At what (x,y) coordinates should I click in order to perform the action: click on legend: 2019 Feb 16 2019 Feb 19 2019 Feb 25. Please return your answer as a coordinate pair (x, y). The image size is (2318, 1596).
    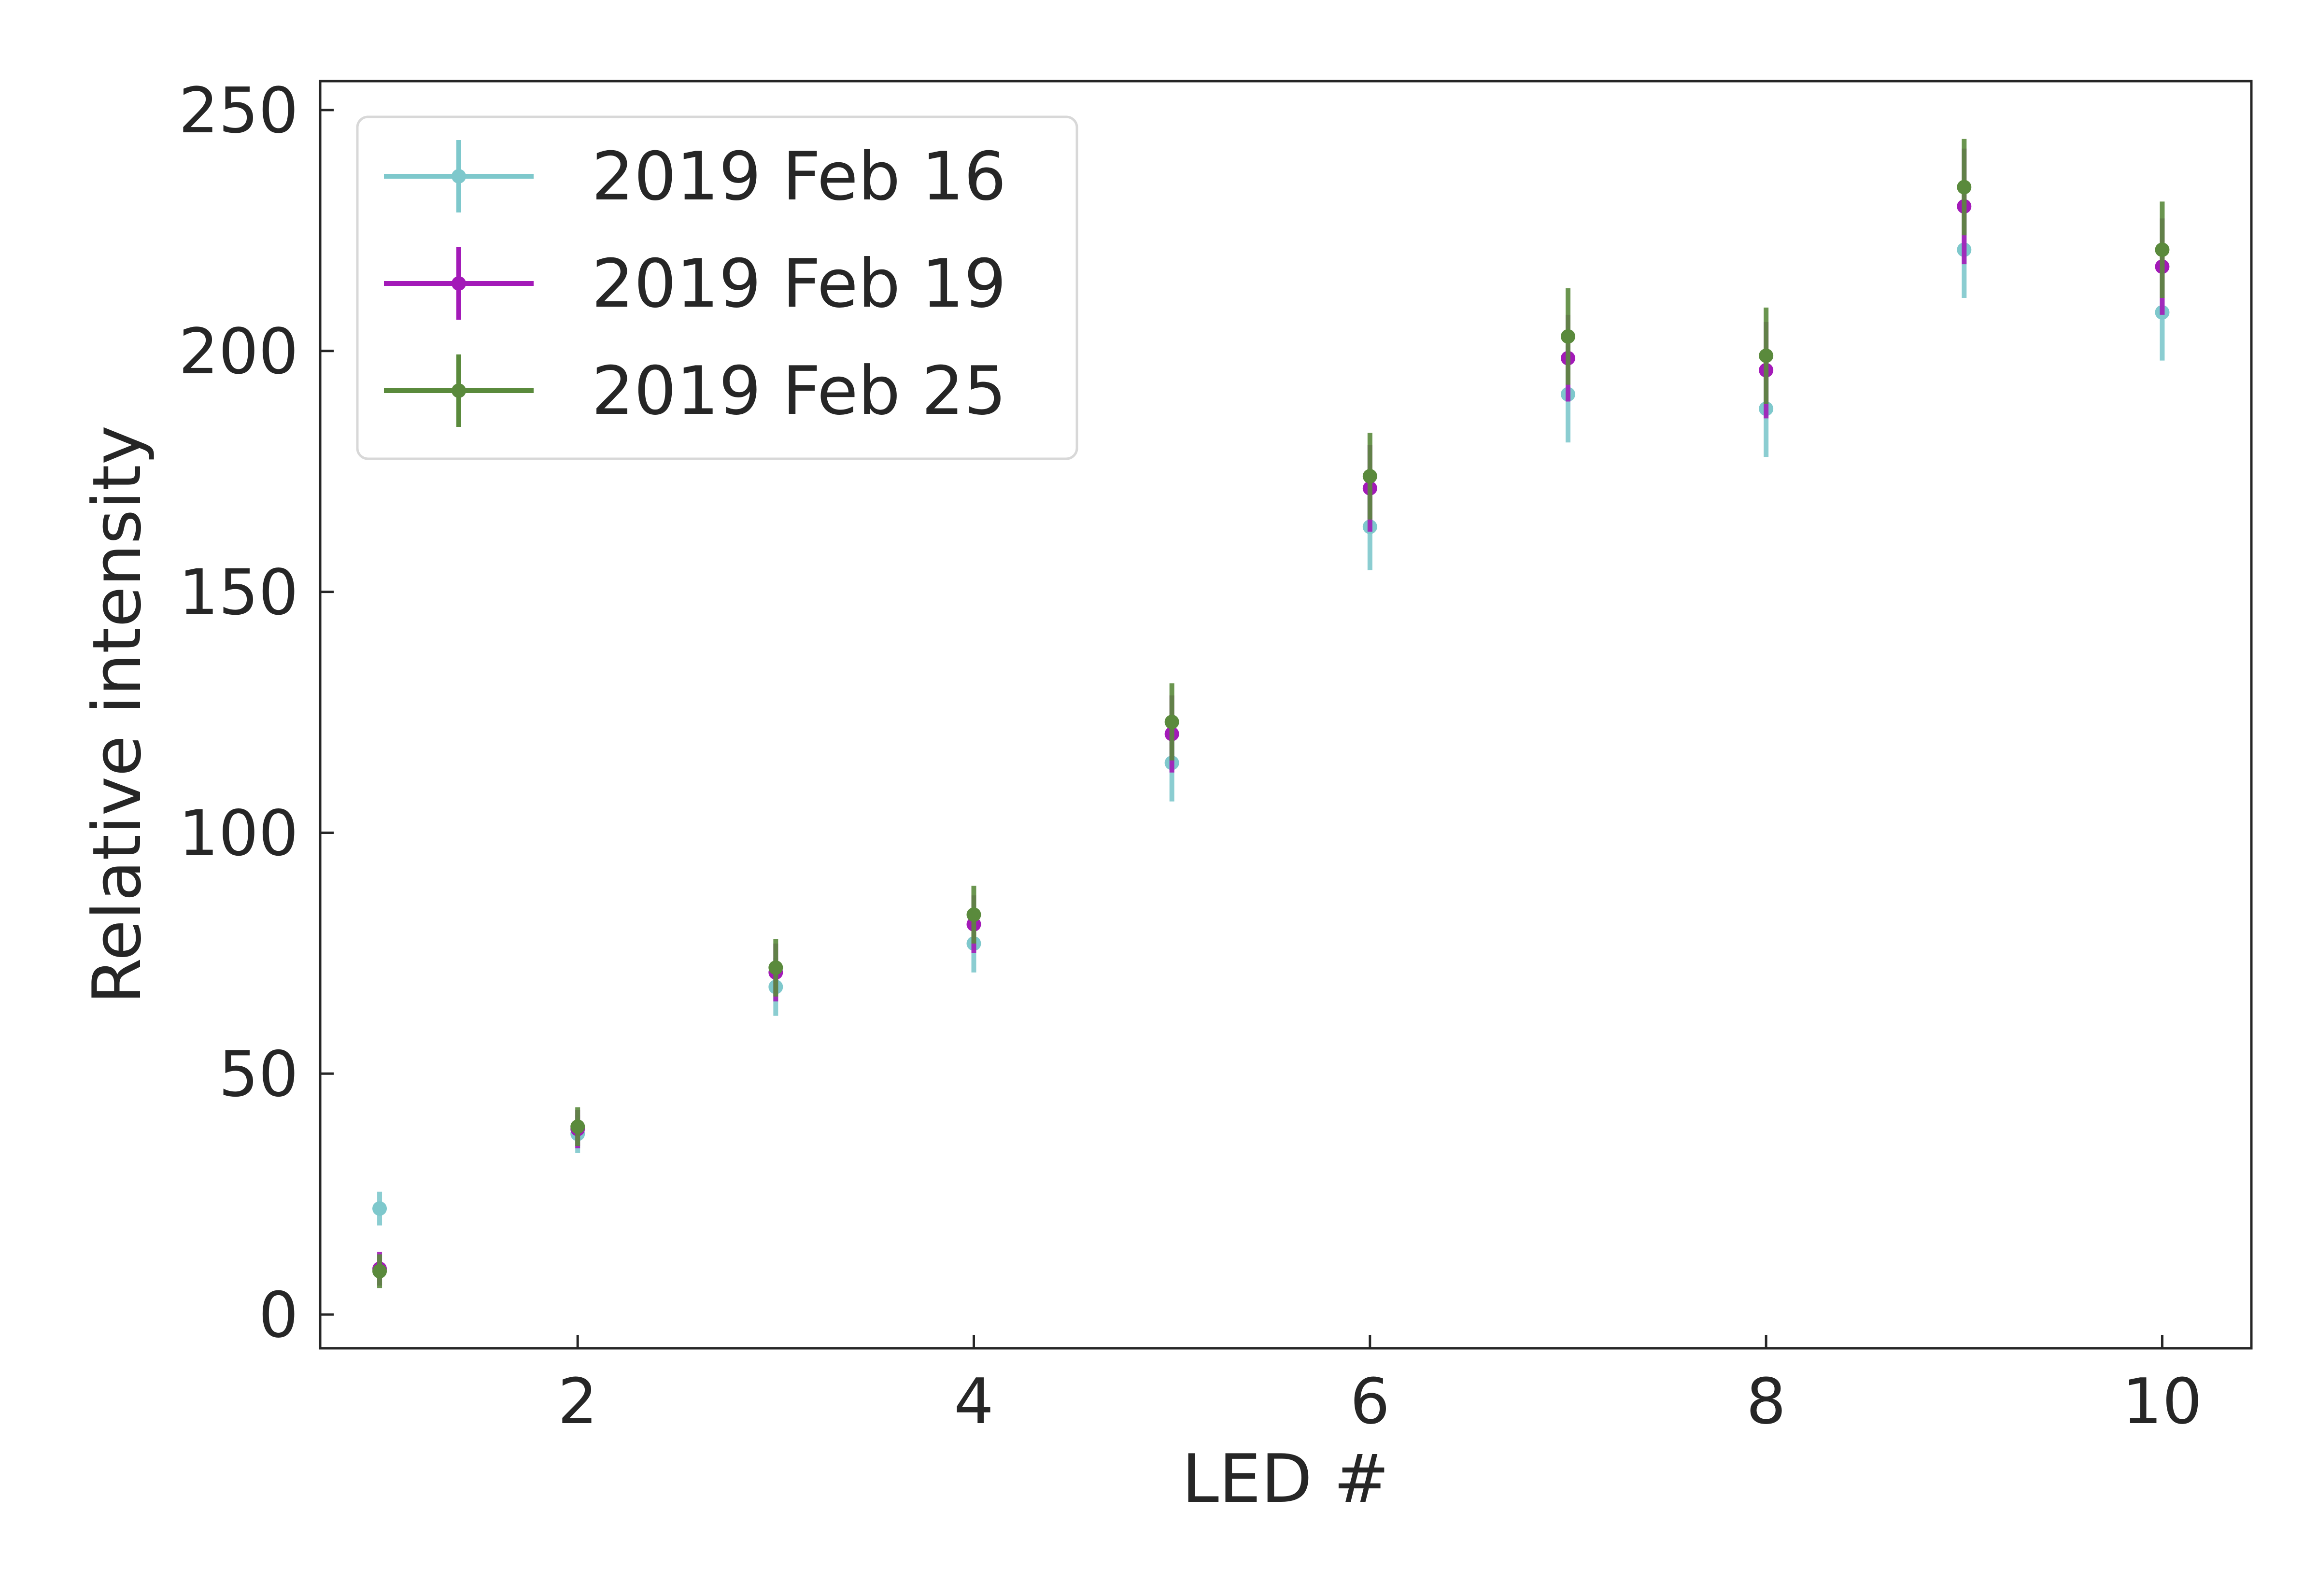
    Looking at the image, I should click on (717, 287).